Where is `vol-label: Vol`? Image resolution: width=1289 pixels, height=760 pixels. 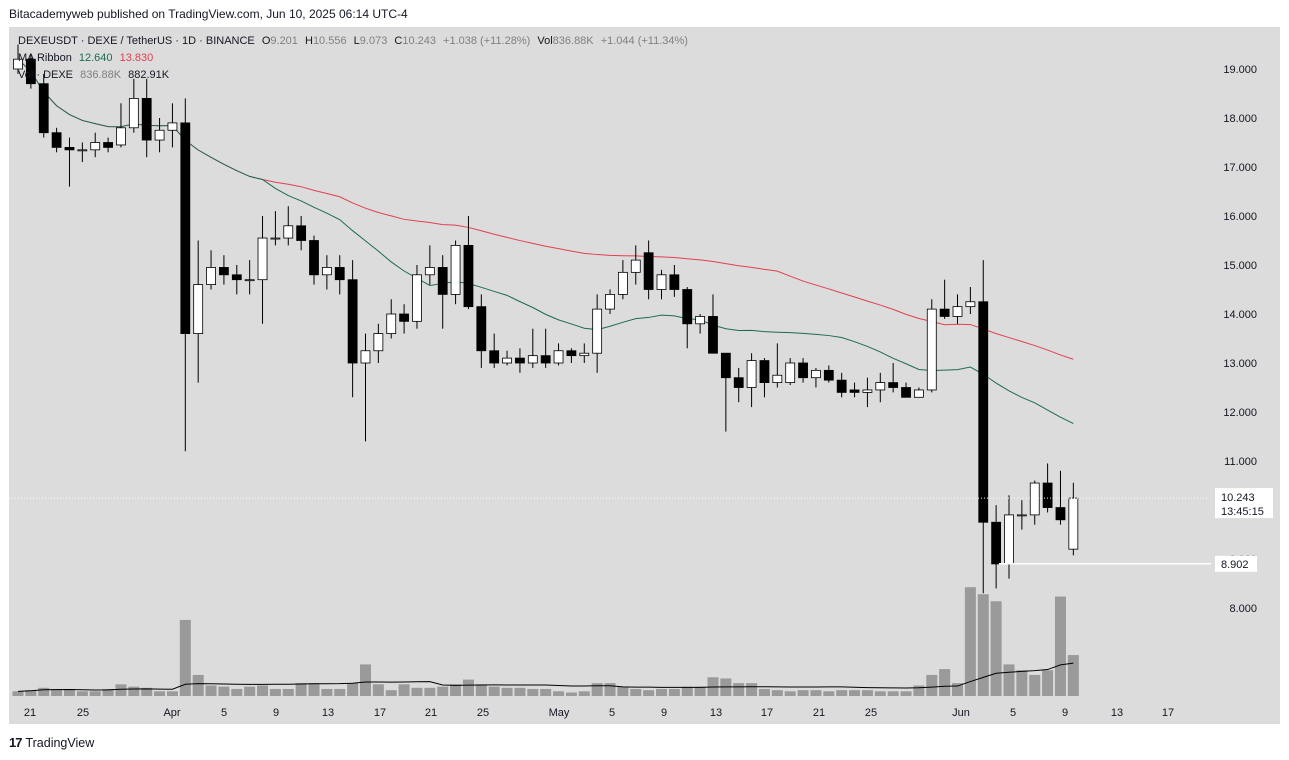 vol-label: Vol is located at coordinates (545, 41).